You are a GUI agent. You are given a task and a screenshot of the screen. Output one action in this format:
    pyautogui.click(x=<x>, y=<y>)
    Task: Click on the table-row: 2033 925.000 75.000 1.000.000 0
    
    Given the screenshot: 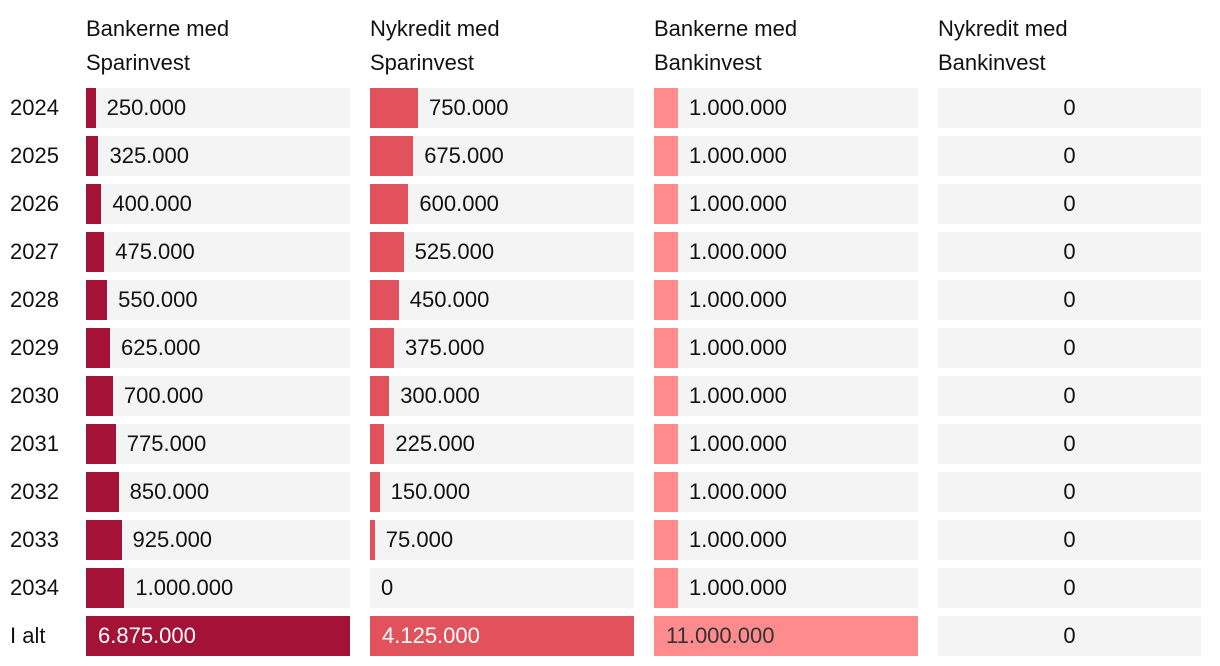 What is the action you would take?
    pyautogui.click(x=610, y=540)
    